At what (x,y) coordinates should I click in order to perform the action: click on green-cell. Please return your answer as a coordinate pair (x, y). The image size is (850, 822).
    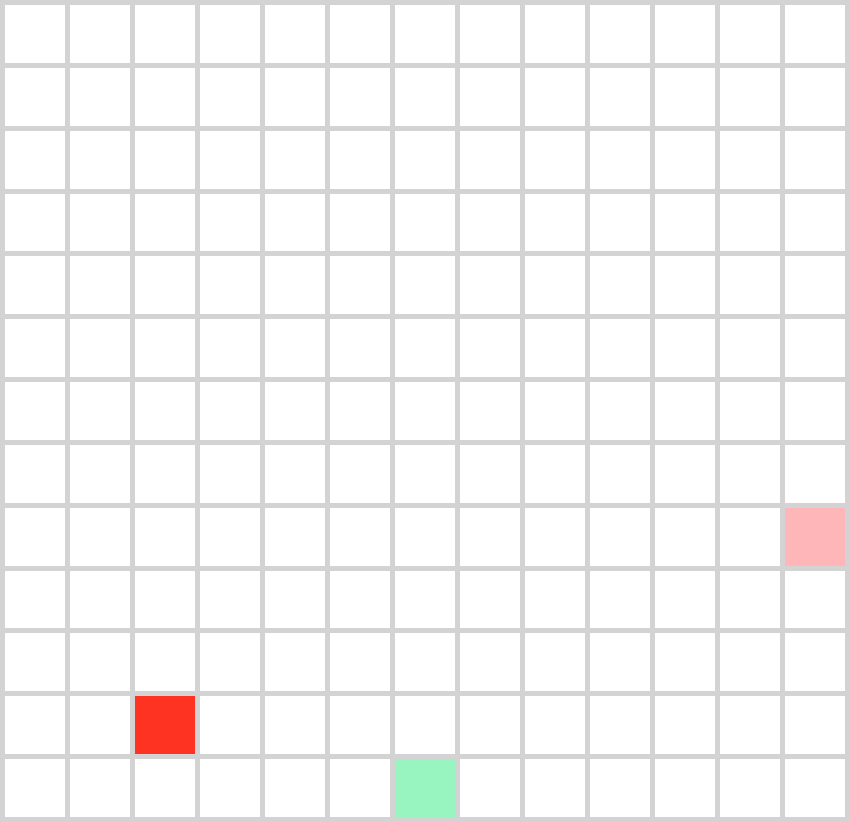
    Looking at the image, I should click on (425, 788).